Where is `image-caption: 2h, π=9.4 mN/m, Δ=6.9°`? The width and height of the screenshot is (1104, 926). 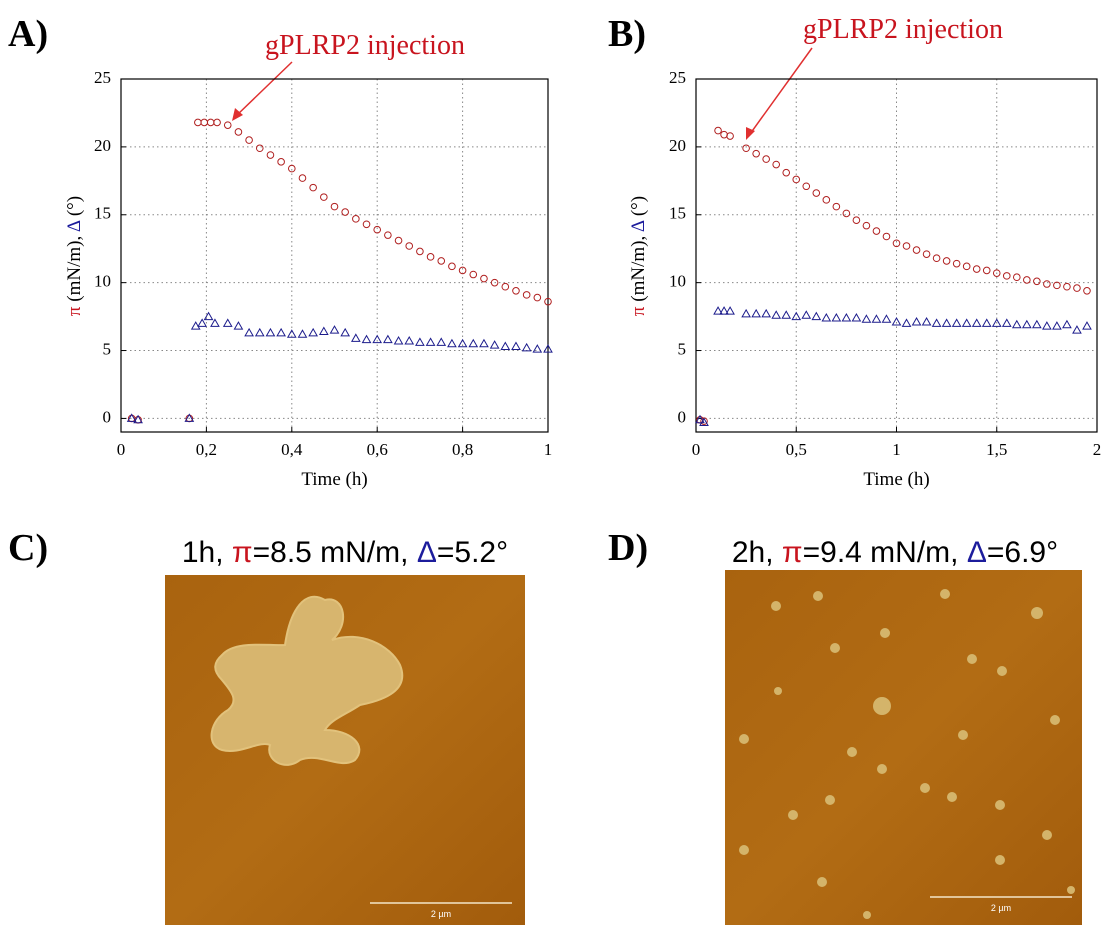
image-caption: 2h, π=9.4 mN/m, Δ=6.9° is located at coordinates (895, 552).